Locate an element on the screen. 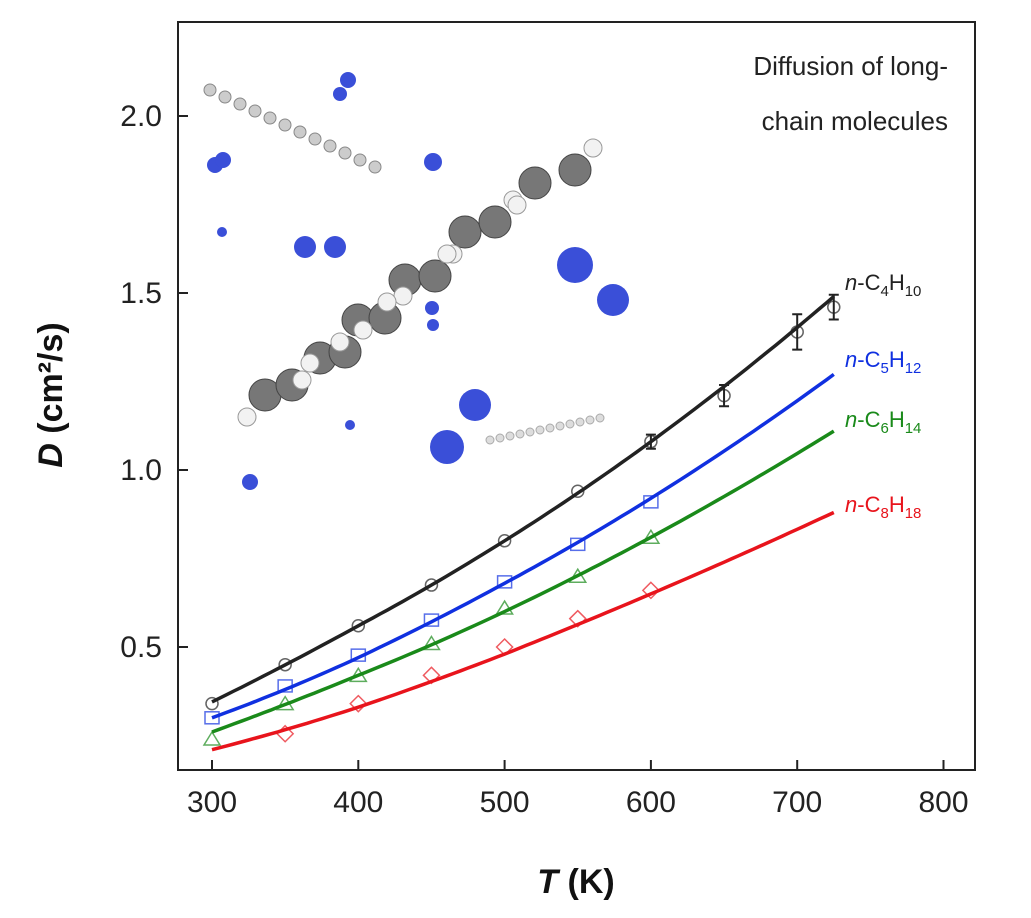 This screenshot has height=918, width=1031. x-tick-label: 500 is located at coordinates (505, 802).